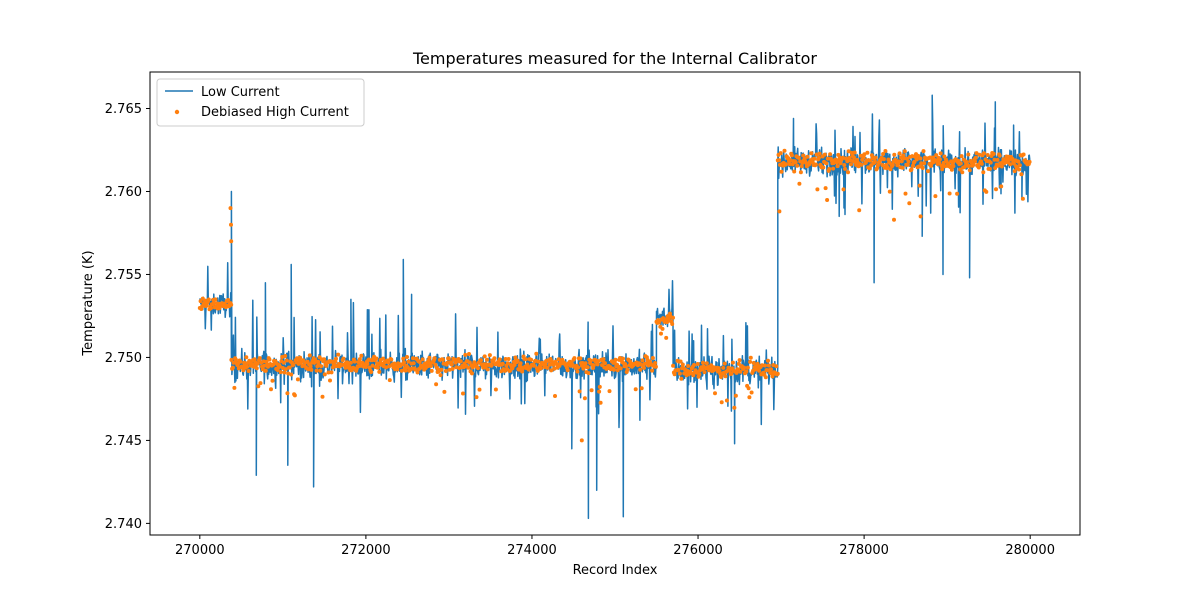 This screenshot has width=1200, height=600. What do you see at coordinates (275, 112) in the screenshot?
I see `legend-label-debiased-high-current: Debiased High Current` at bounding box center [275, 112].